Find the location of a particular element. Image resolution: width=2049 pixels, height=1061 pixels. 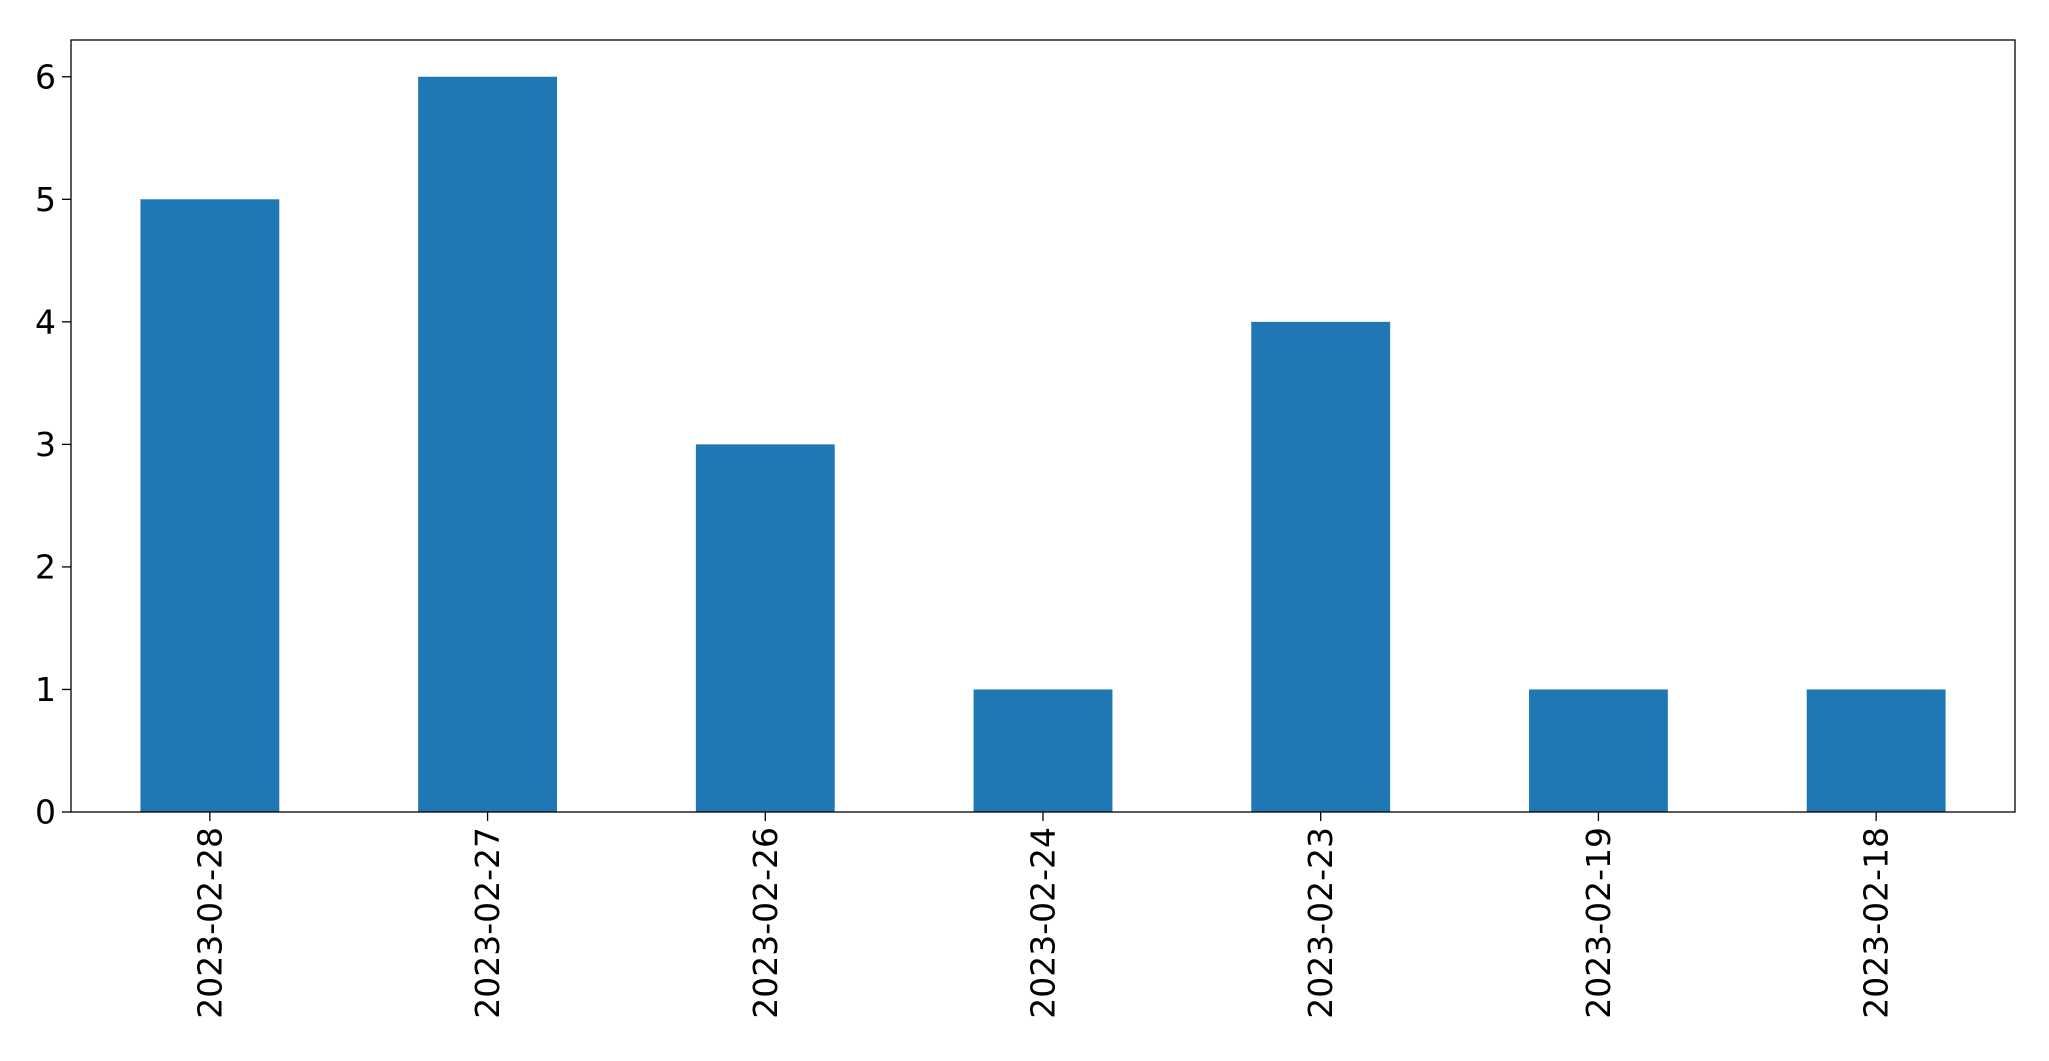

x-tick-label: 2023-02-23 is located at coordinates (1320, 923).